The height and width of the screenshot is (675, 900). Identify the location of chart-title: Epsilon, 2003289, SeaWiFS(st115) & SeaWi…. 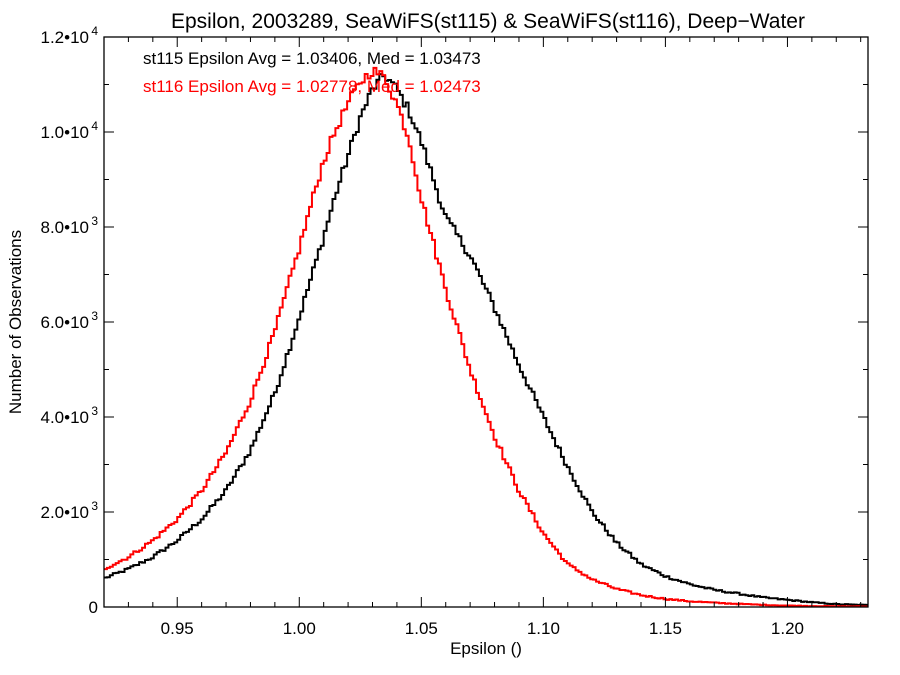
(488, 21).